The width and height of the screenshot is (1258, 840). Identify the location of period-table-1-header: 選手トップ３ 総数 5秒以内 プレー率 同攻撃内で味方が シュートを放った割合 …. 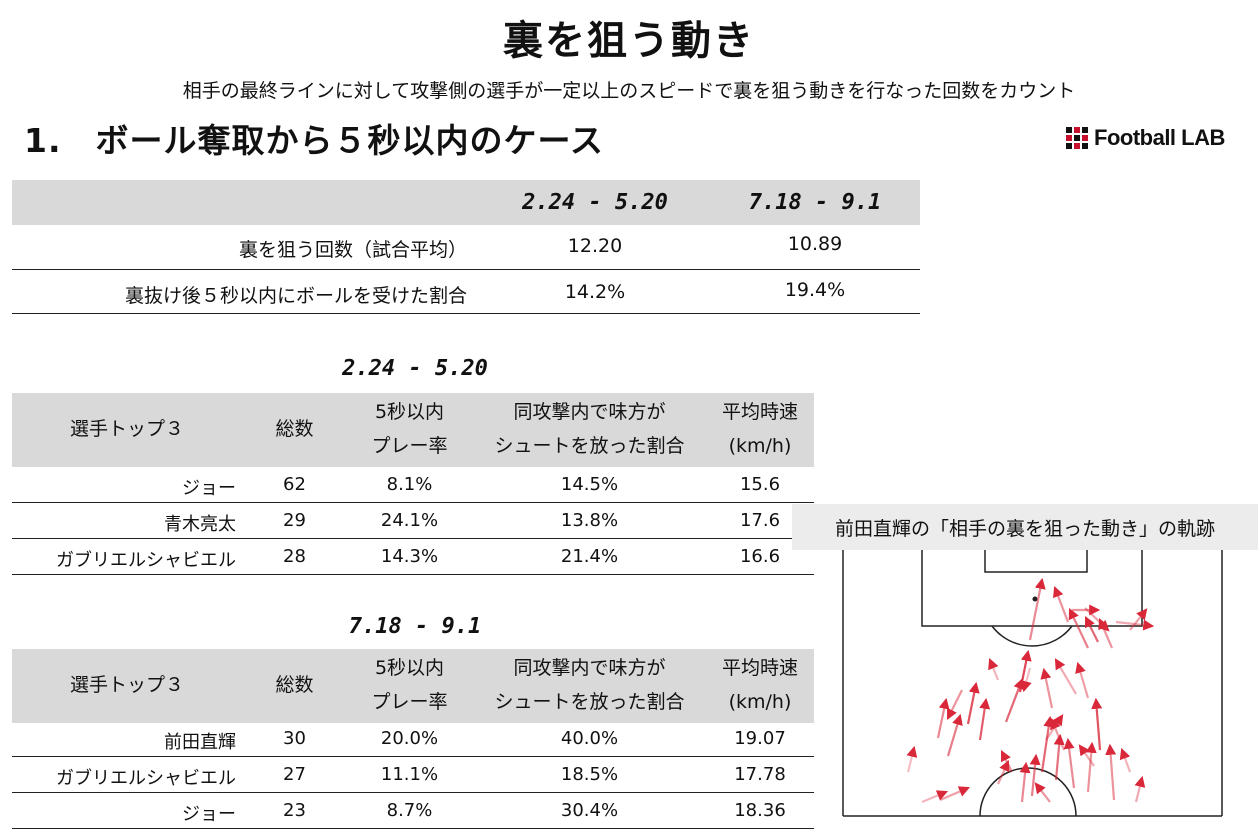
(413, 430).